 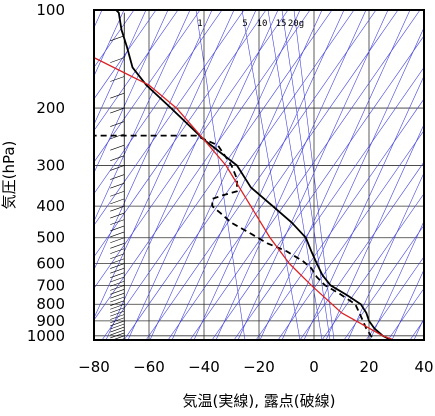 What do you see at coordinates (259, 367) in the screenshot?
I see `x-tick-label: −20` at bounding box center [259, 367].